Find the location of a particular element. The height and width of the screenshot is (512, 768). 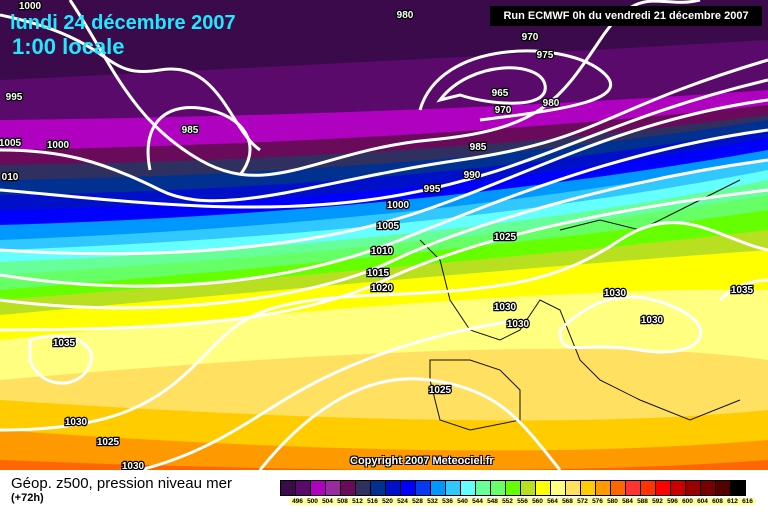

color-scale-label: 532 is located at coordinates (432, 501).